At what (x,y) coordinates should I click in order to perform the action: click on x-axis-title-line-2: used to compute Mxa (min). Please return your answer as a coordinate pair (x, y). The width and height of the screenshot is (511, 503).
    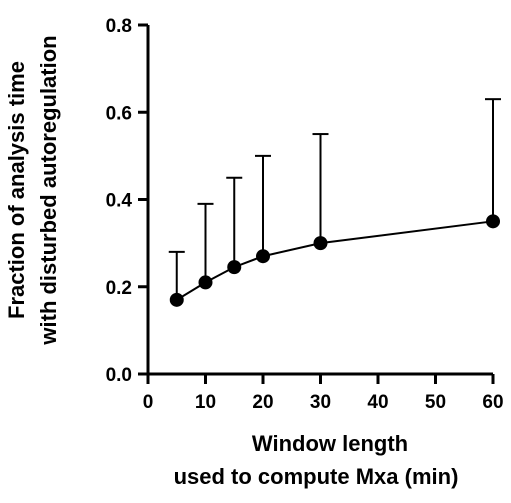
    Looking at the image, I should click on (316, 476).